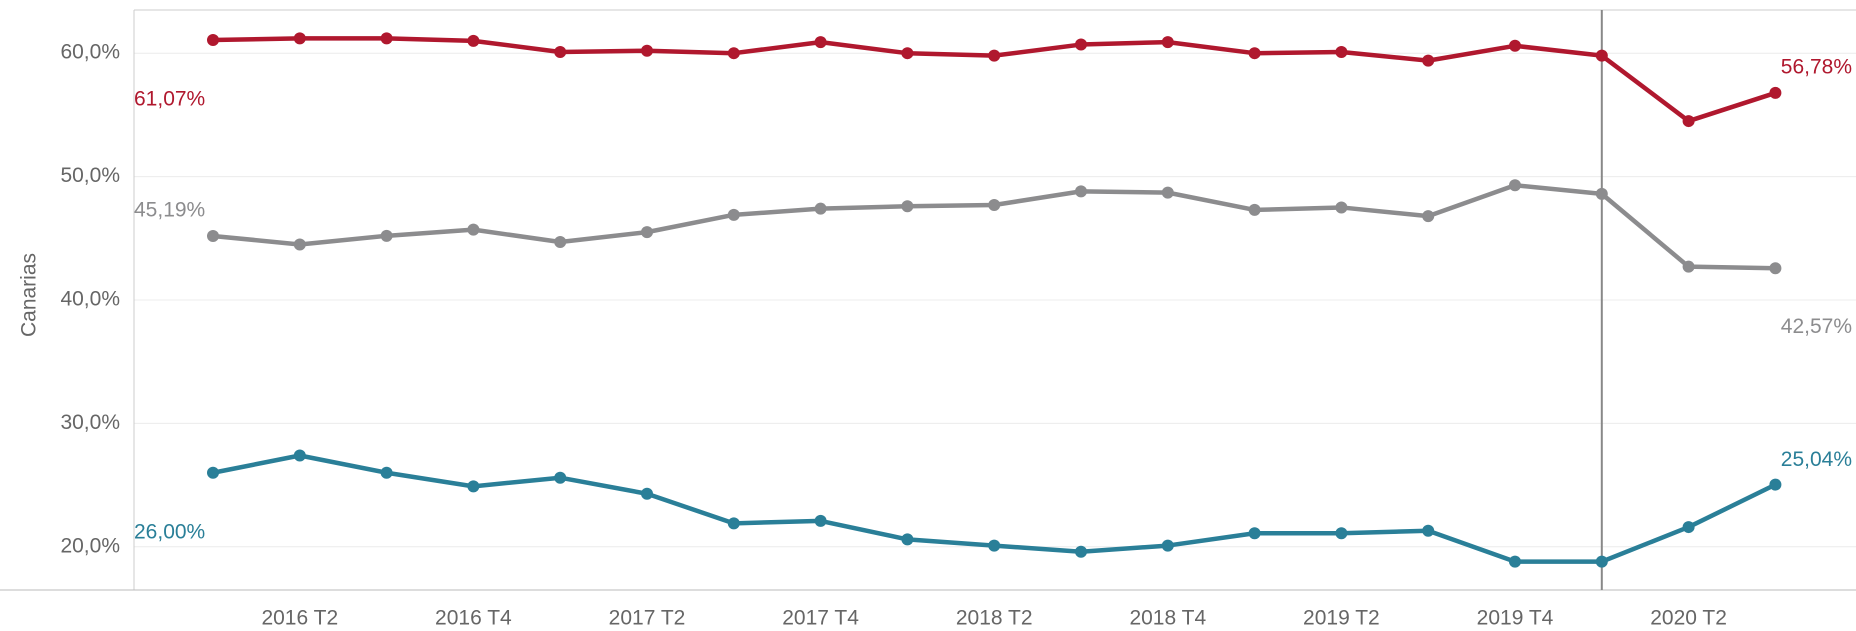  What do you see at coordinates (90, 545) in the screenshot?
I see `y-tick-label: 20,0%` at bounding box center [90, 545].